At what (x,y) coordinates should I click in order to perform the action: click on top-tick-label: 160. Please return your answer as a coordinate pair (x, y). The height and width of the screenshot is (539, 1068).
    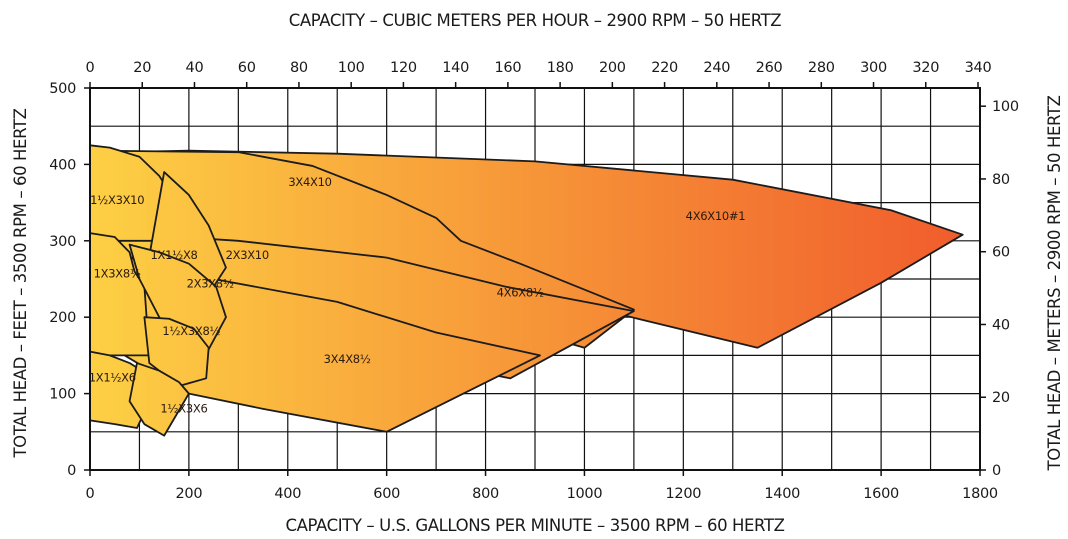
    Looking at the image, I should click on (507, 68).